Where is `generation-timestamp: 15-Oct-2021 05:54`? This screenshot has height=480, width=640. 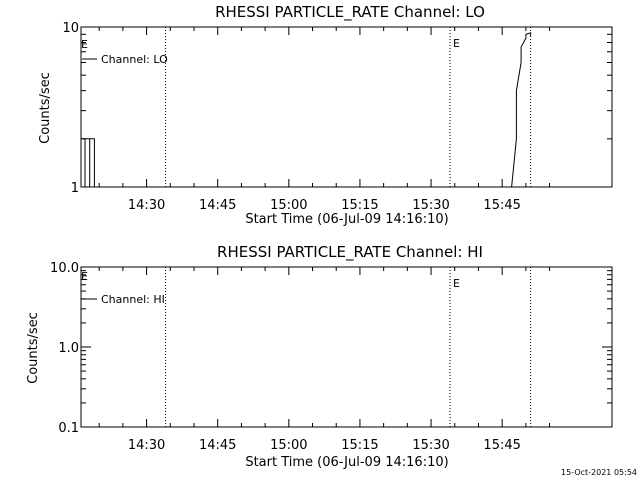
generation-timestamp: 15-Oct-2021 05:54 is located at coordinates (599, 472).